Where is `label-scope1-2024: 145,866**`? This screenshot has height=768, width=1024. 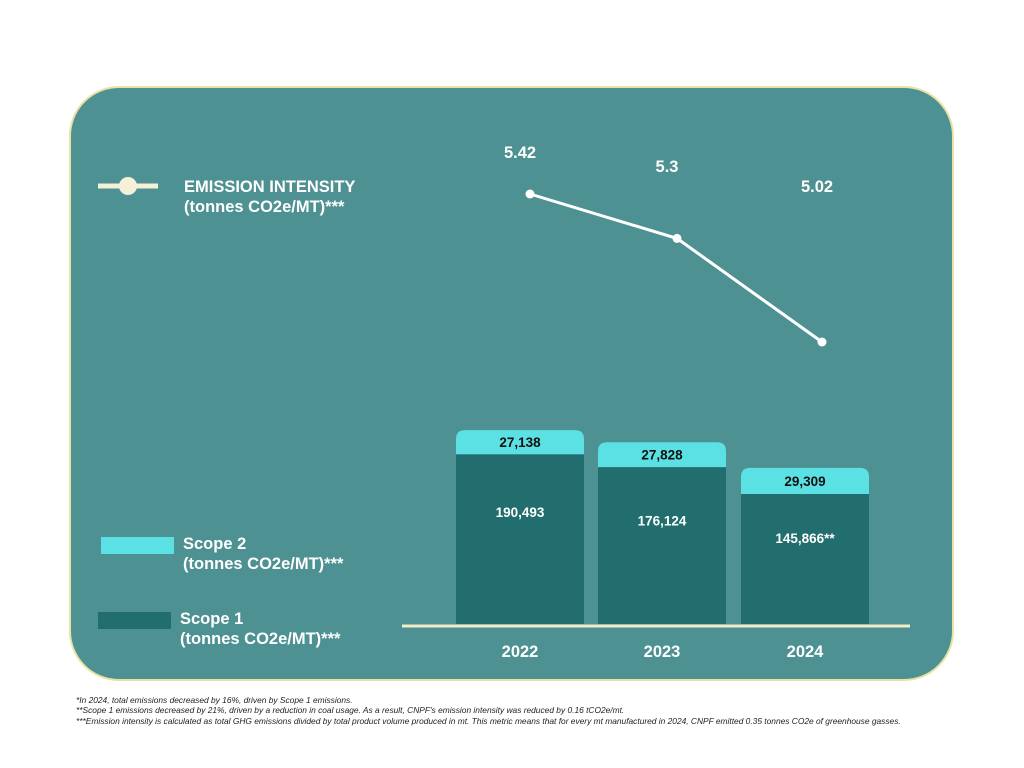
label-scope1-2024: 145,866** is located at coordinates (805, 538).